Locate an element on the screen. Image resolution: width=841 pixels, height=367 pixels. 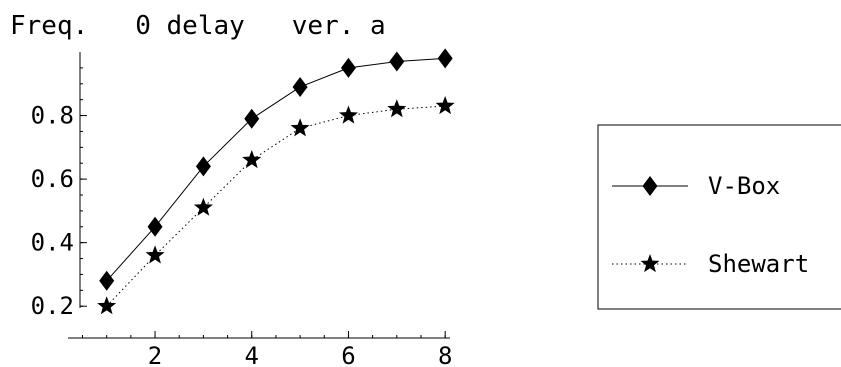
x-tick-label: 8 is located at coordinates (445, 354).